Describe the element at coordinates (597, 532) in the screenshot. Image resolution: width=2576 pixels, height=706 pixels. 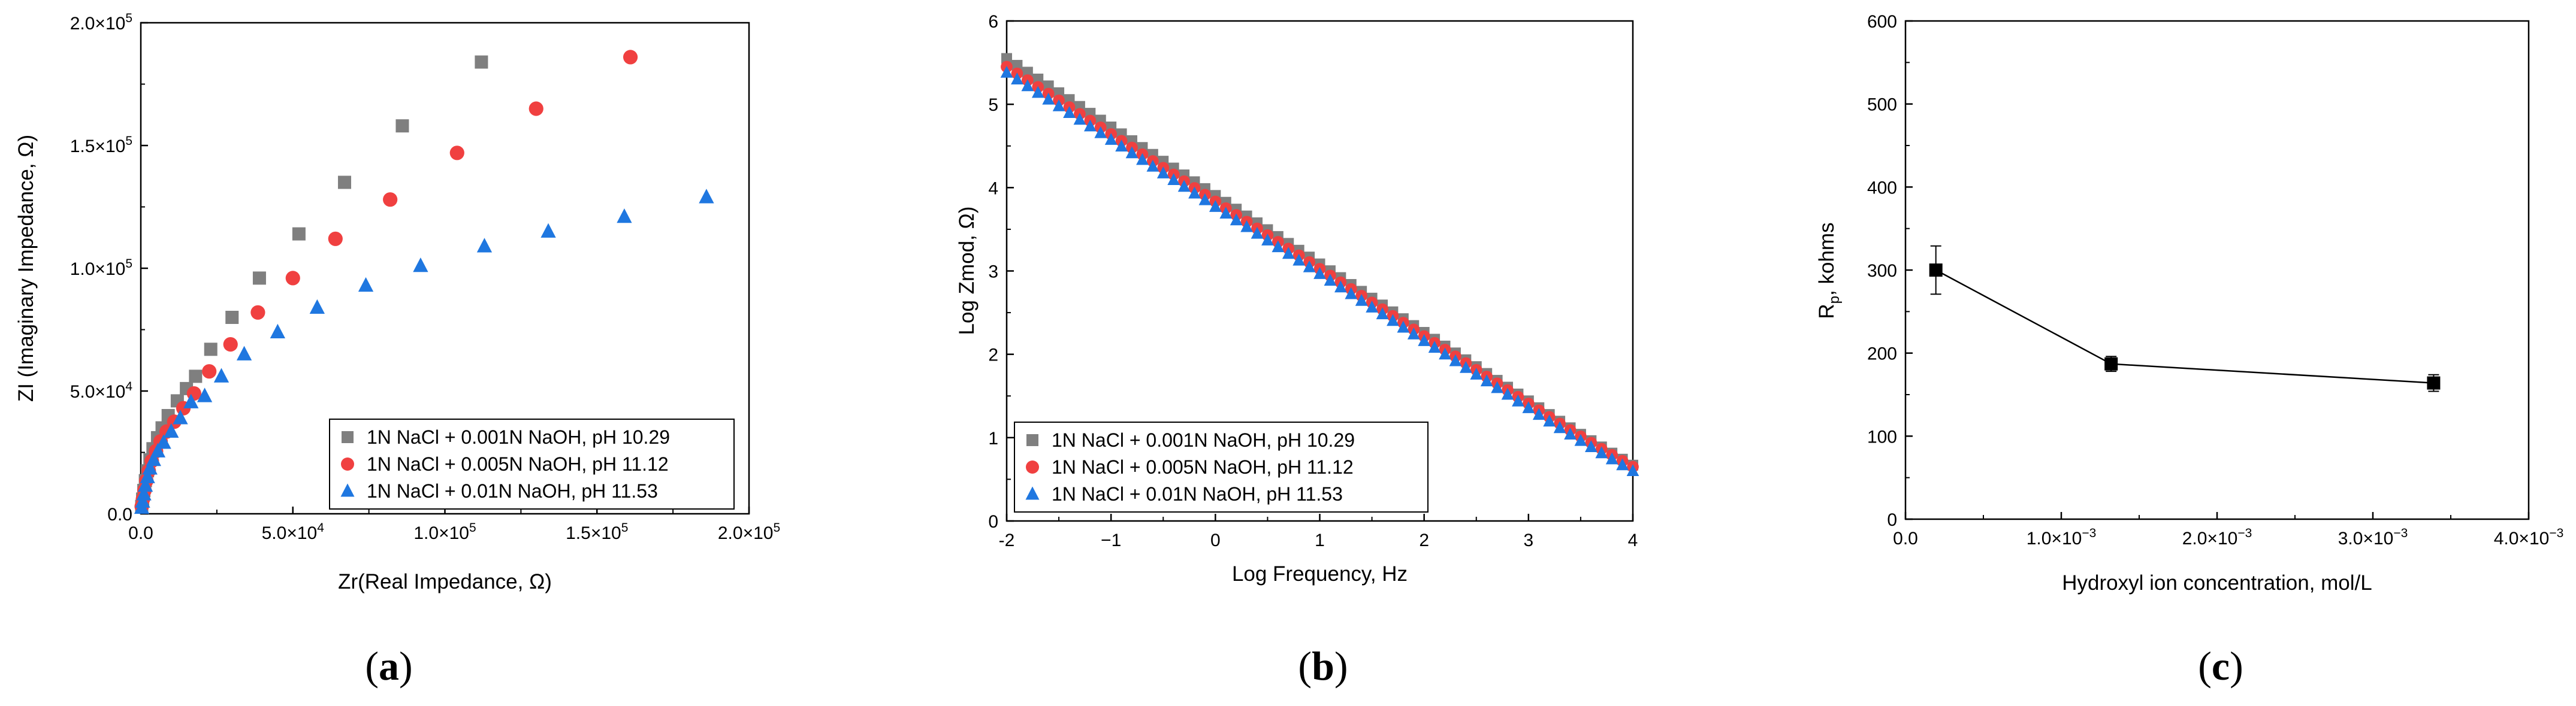
I see `x-tick-label: 1.5×10⁵` at that location.